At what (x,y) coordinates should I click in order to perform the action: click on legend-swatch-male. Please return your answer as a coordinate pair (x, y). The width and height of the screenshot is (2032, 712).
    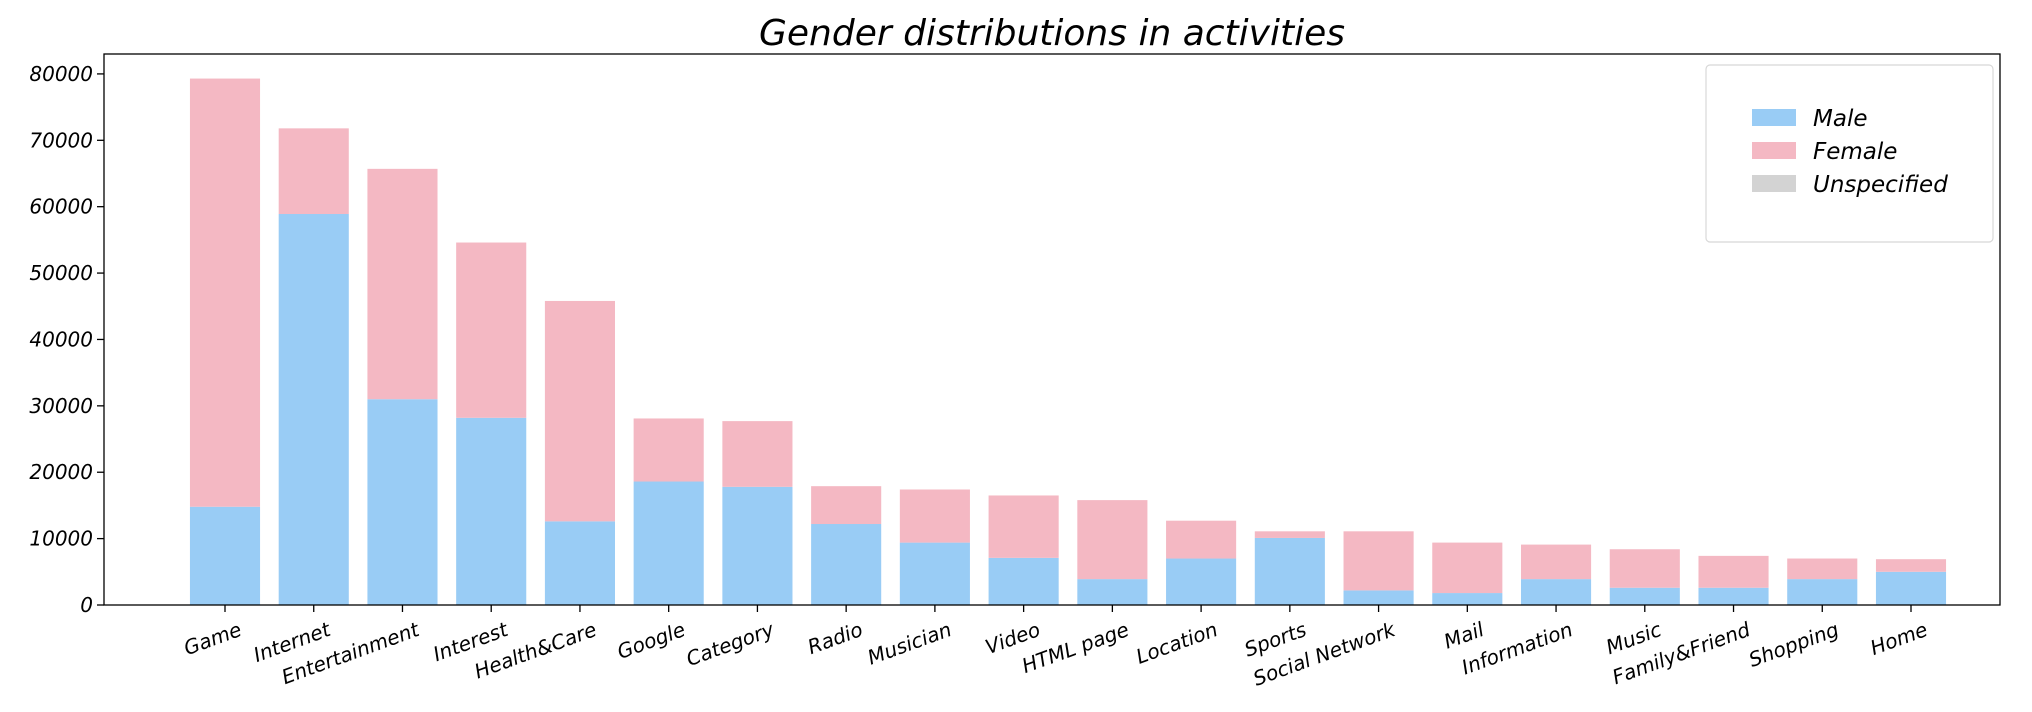
    Looking at the image, I should click on (1774, 117).